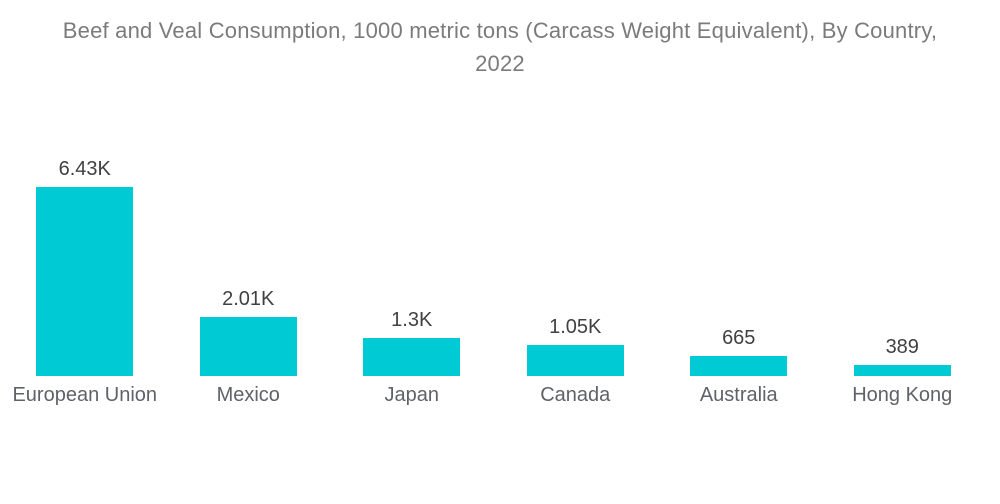 The image size is (1000, 504). What do you see at coordinates (739, 366) in the screenshot?
I see `bar-australia` at bounding box center [739, 366].